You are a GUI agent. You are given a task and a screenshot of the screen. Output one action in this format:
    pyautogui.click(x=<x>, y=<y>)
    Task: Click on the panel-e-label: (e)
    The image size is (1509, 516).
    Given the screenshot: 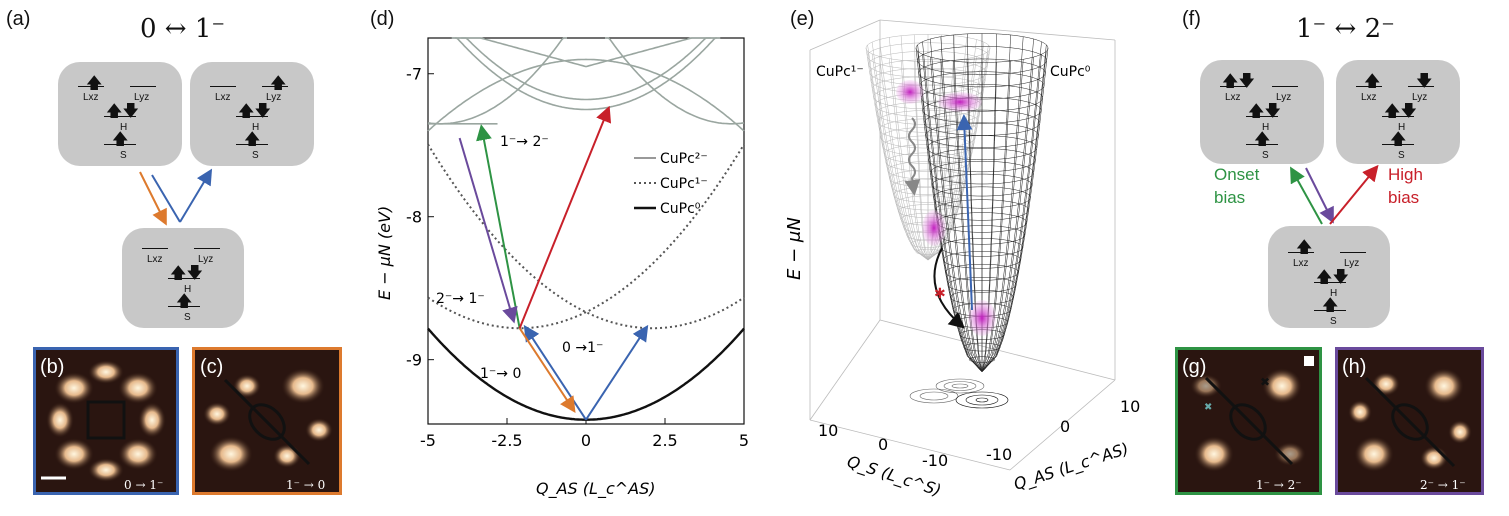 What is the action you would take?
    pyautogui.click(x=802, y=19)
    